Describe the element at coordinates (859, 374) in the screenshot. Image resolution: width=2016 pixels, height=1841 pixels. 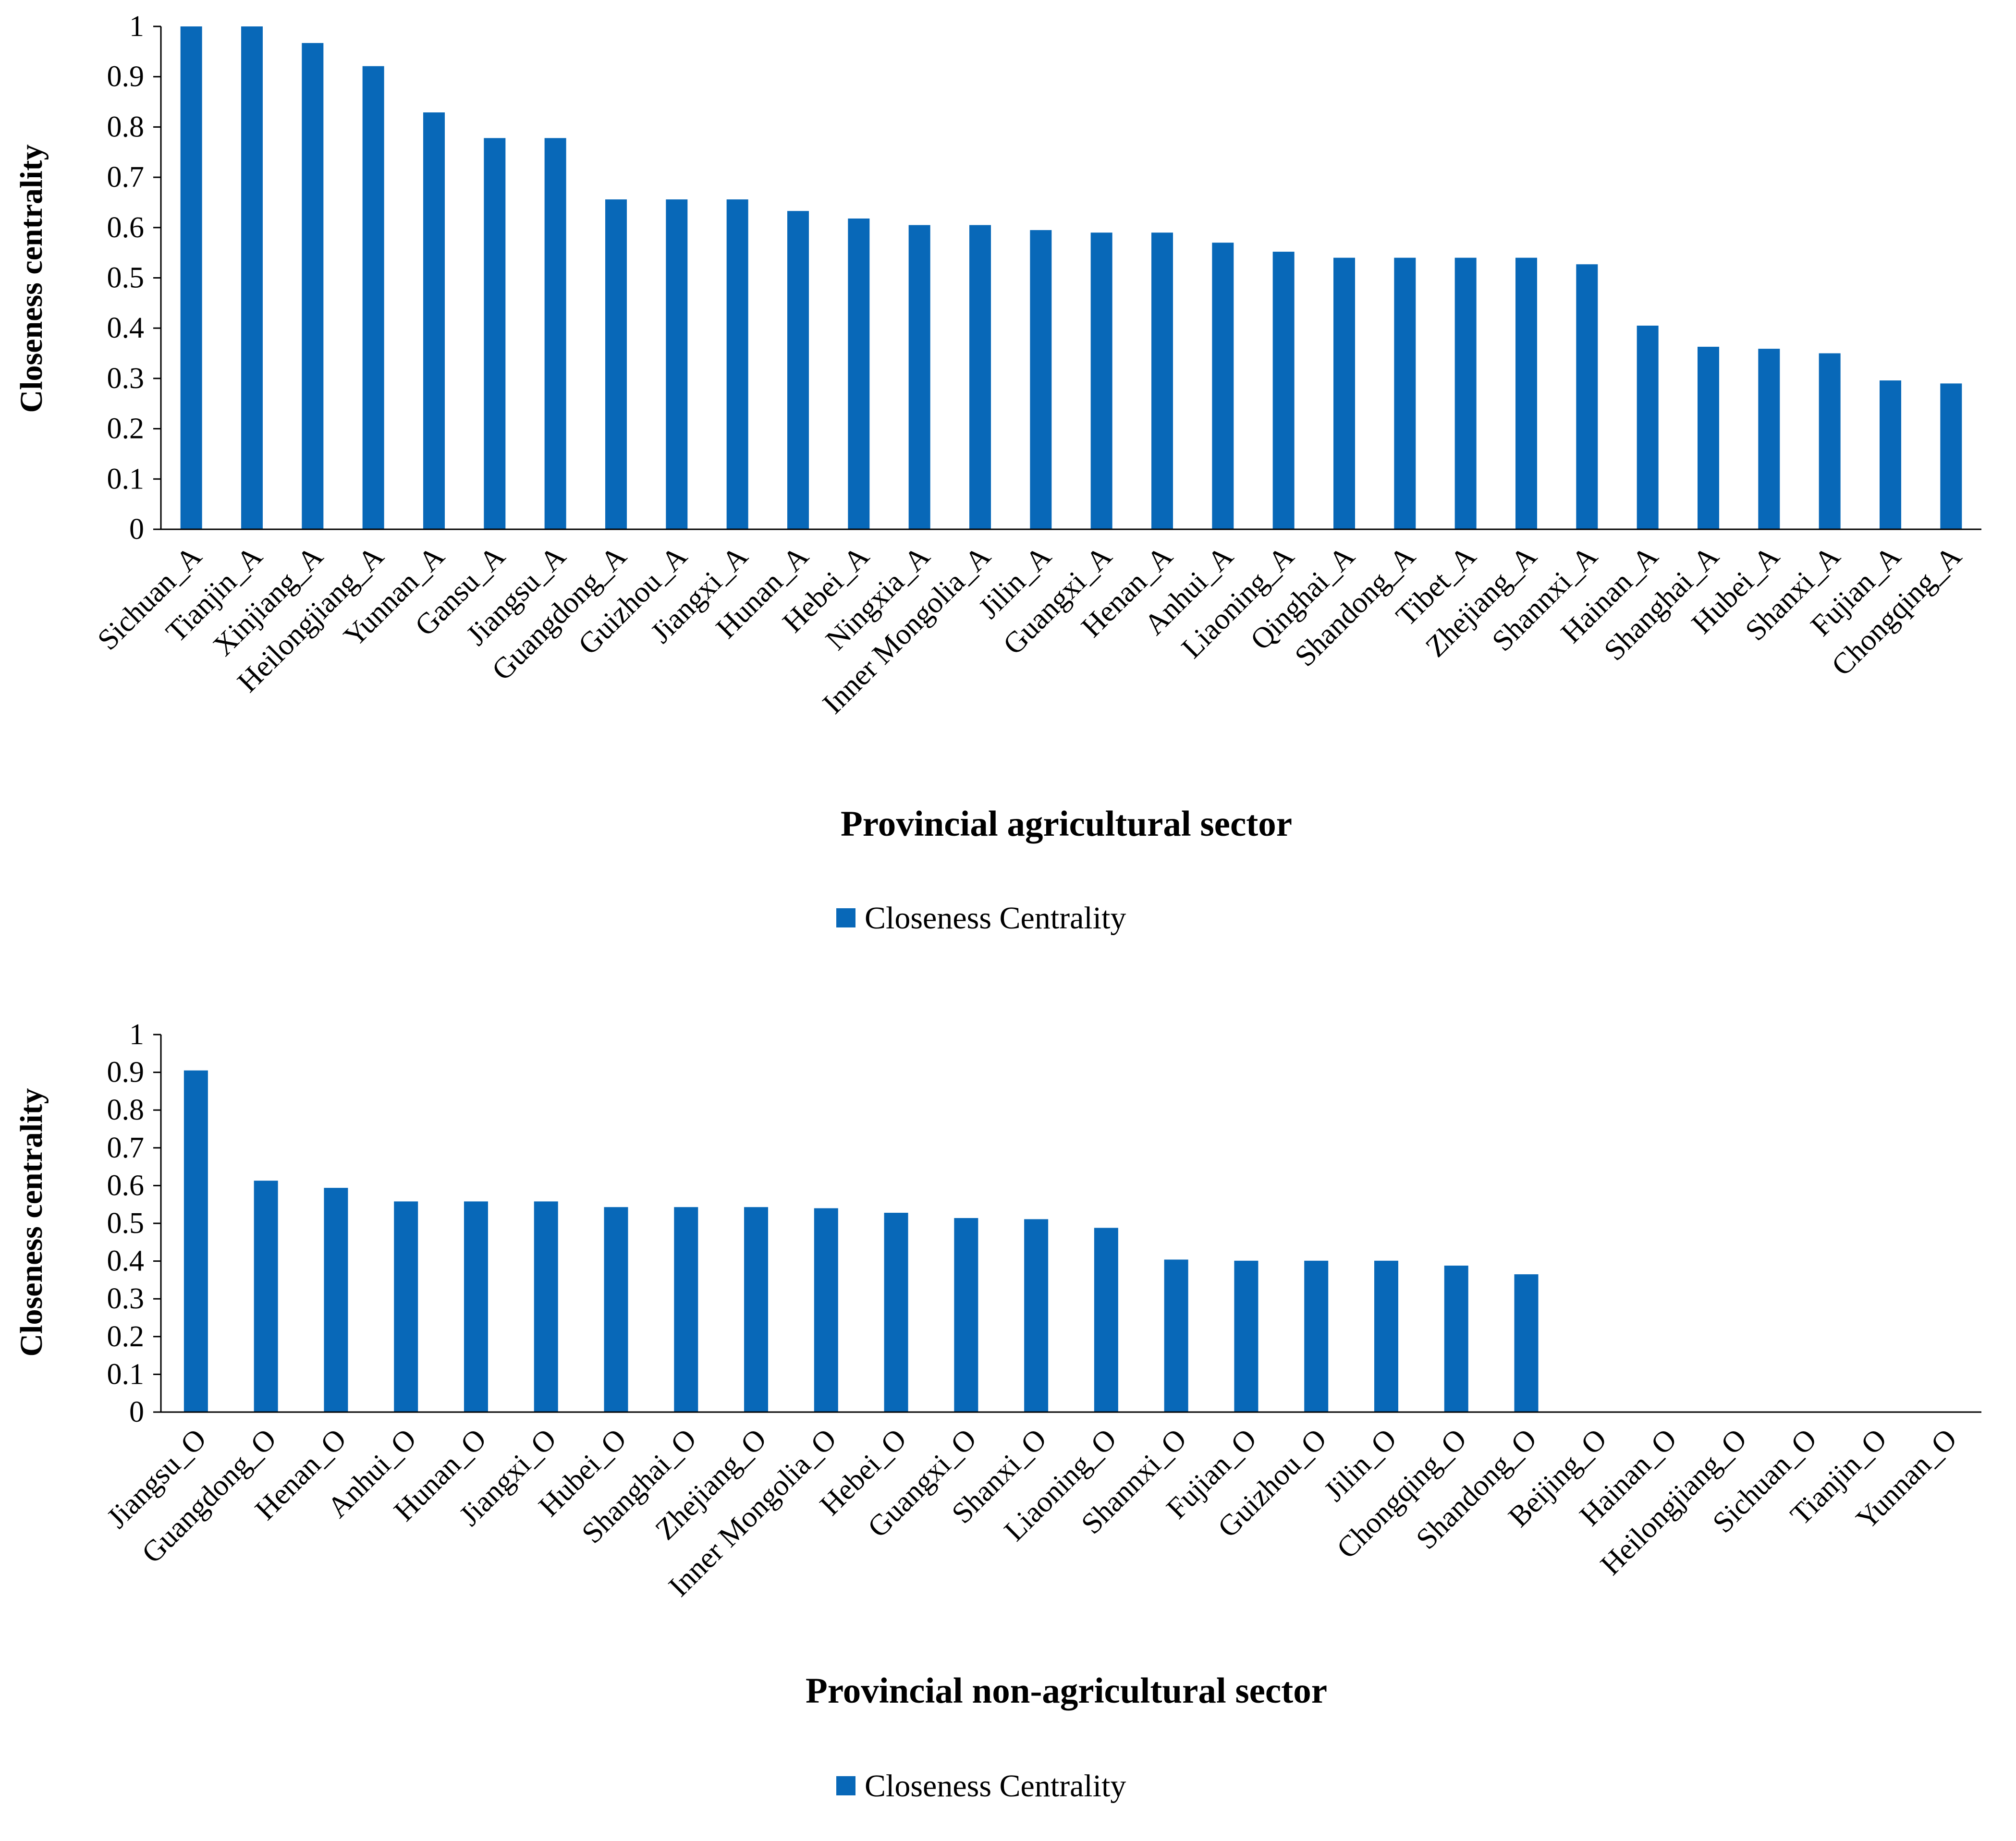
I see `bar-hebei_a` at that location.